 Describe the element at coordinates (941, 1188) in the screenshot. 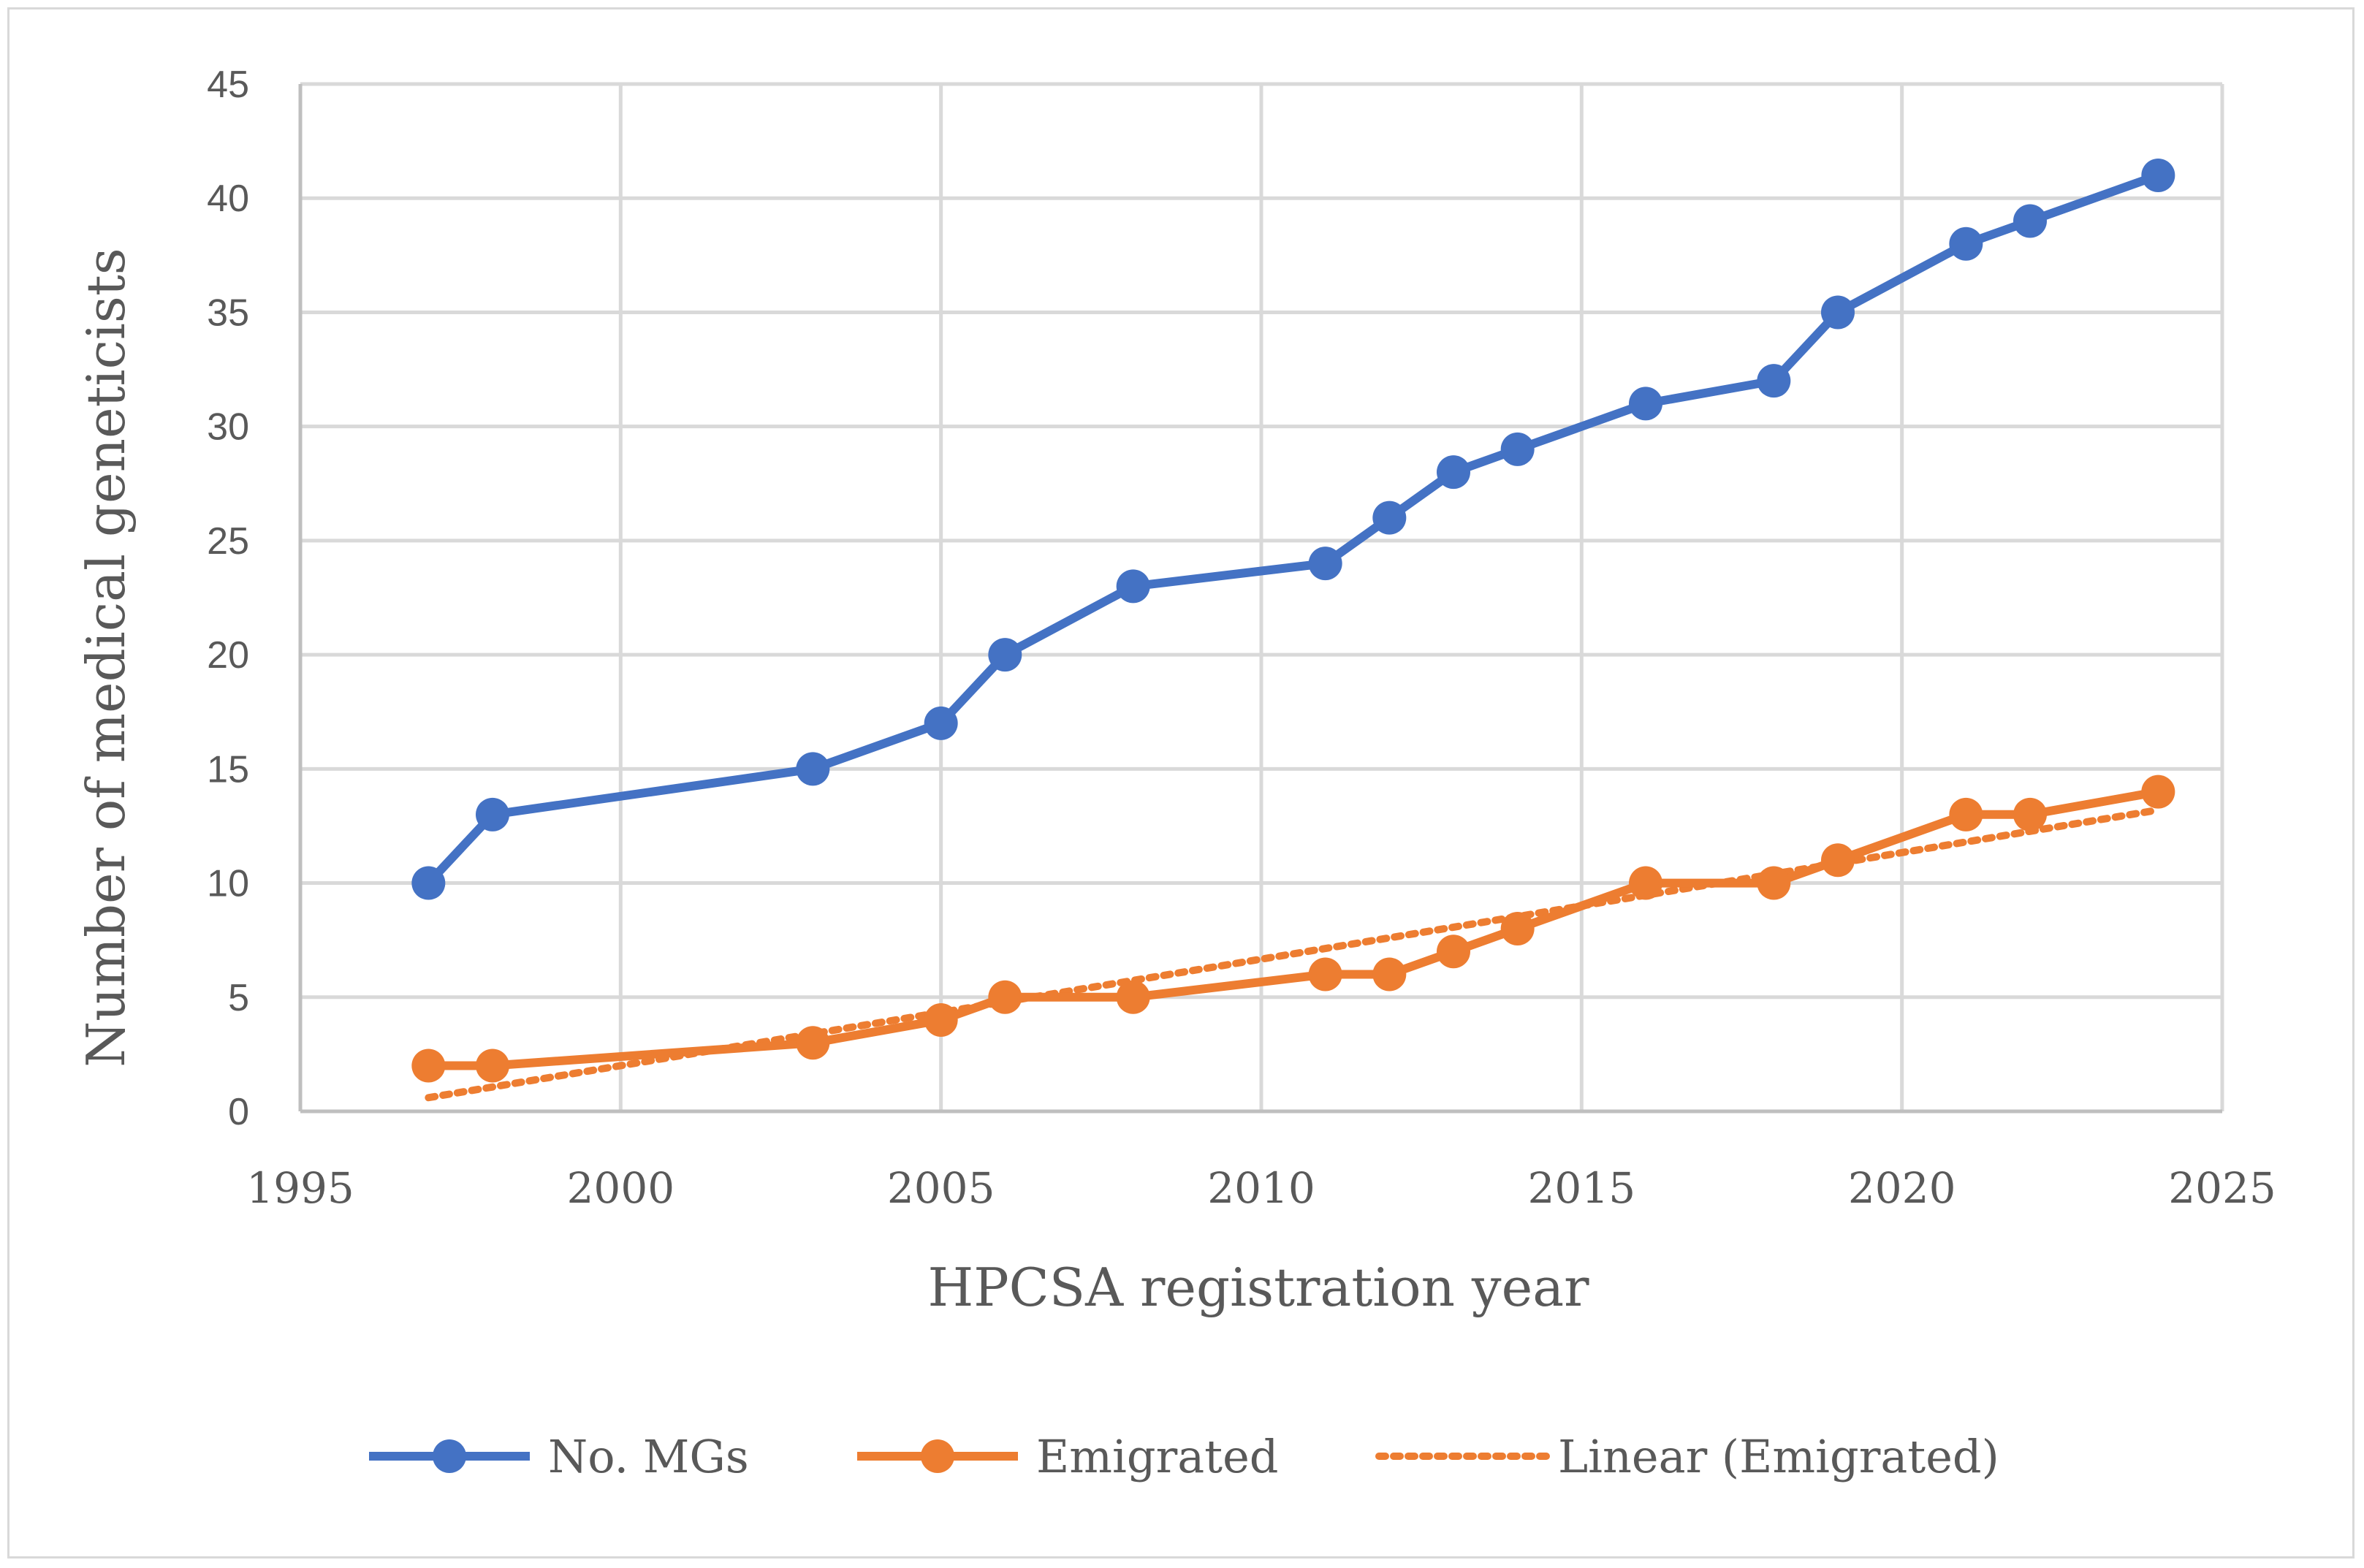

I see `x-tick-label: 2005` at that location.